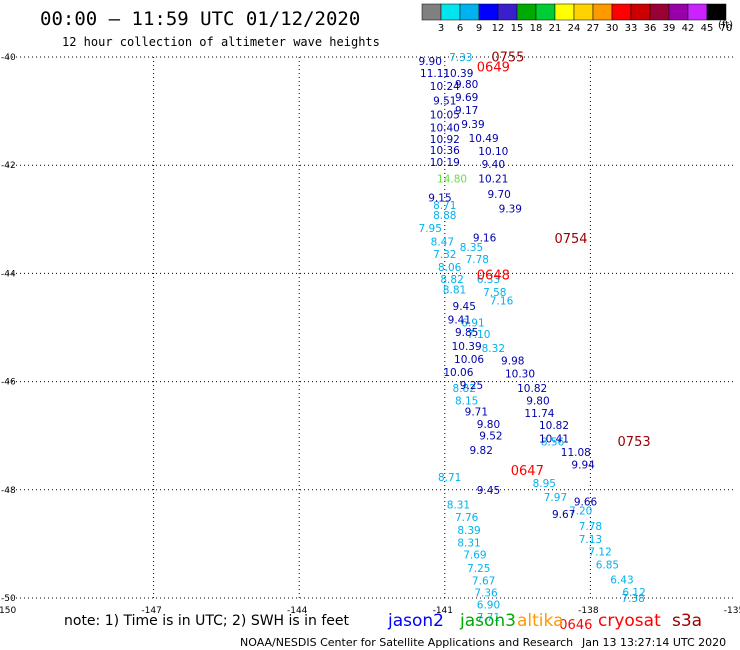 This screenshot has width=740, height=650. What do you see at coordinates (493, 67) in the screenshot?
I see `pass-time-label: 0649` at bounding box center [493, 67].